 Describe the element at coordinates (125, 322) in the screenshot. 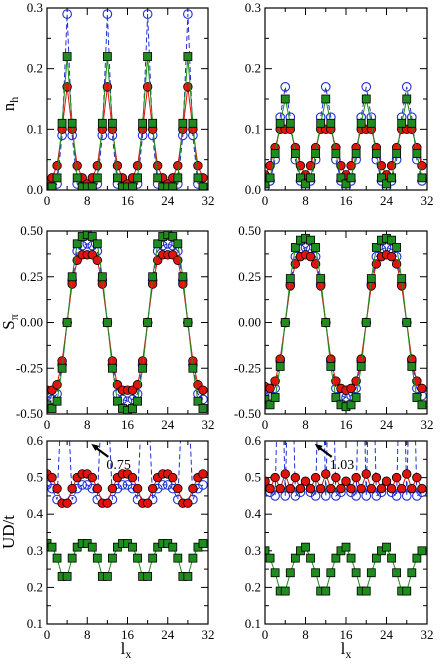

I see `series-line-open-dashed` at that location.